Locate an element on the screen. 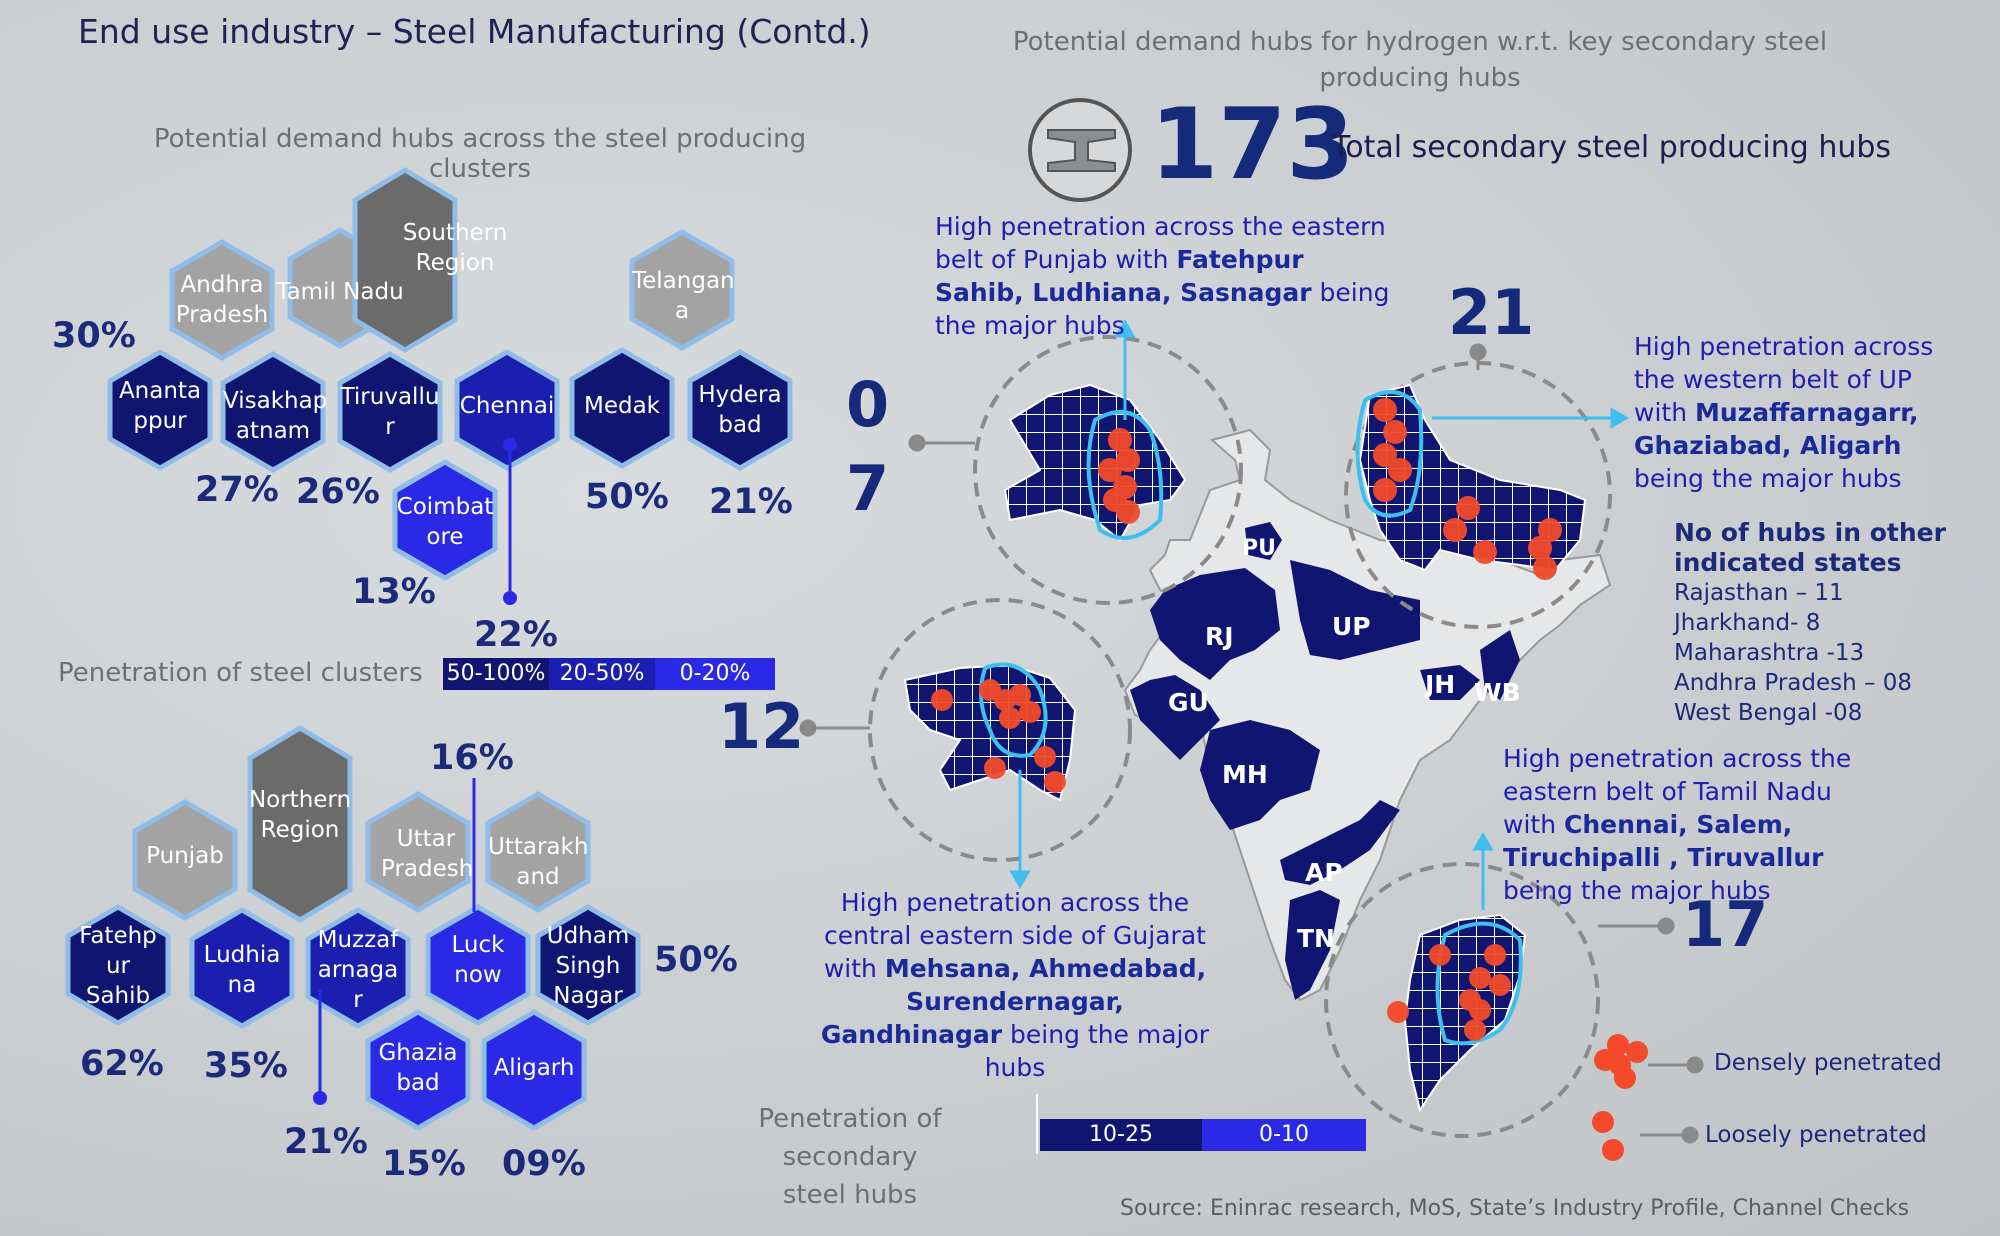 The height and width of the screenshot is (1236, 2000). state-label-up: UP is located at coordinates (1351, 626).